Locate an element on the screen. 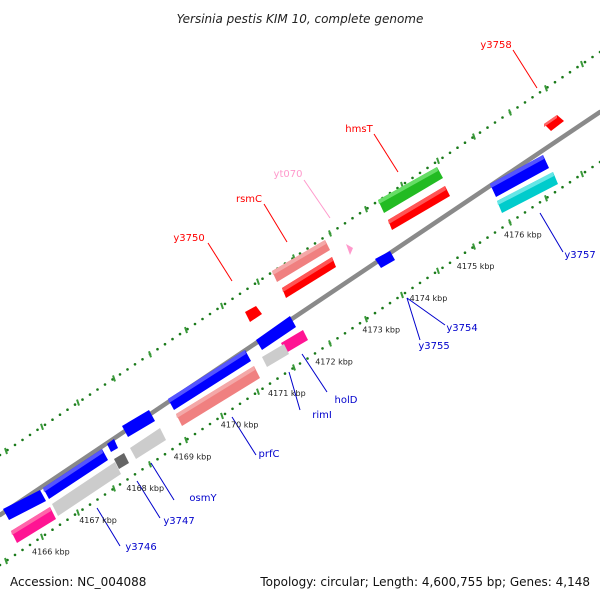 Image resolution: width=600 pixels, height=600 pixels. gene-label-y3755: y3755 is located at coordinates (433, 346).